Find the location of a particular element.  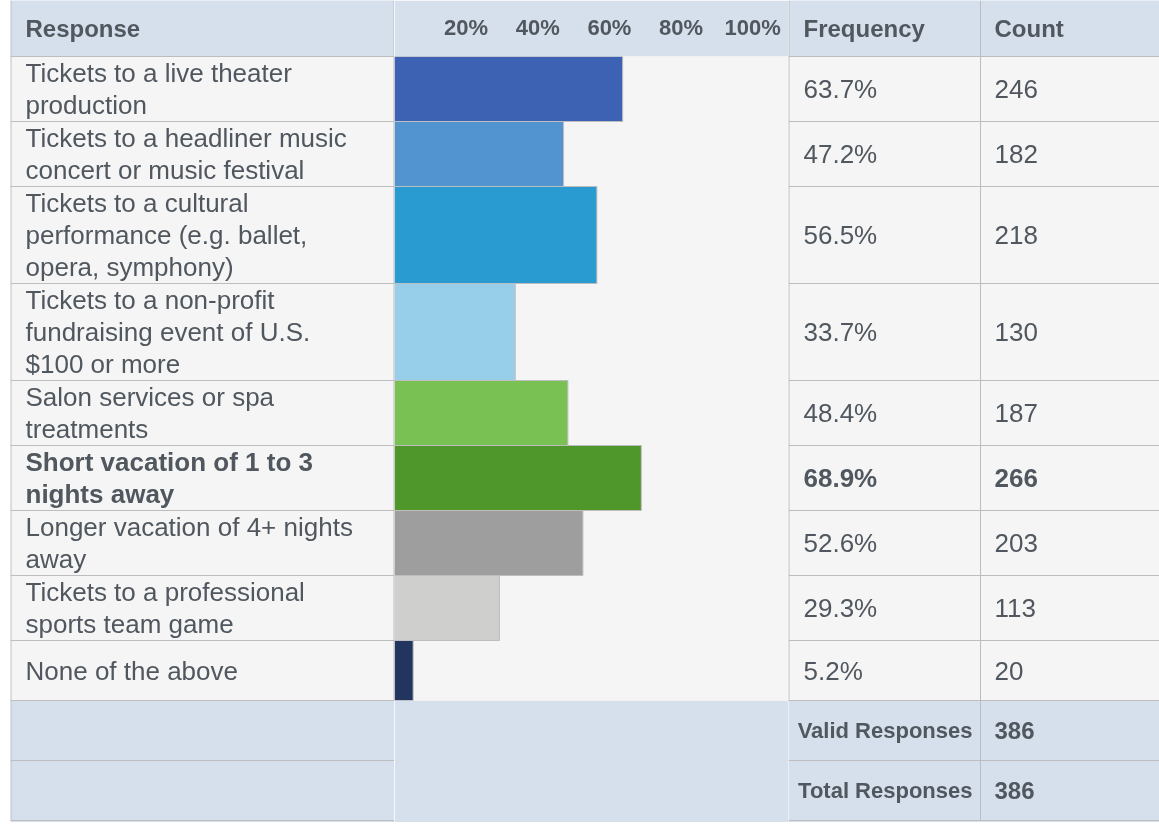

text: 63.7% is located at coordinates (840, 89).